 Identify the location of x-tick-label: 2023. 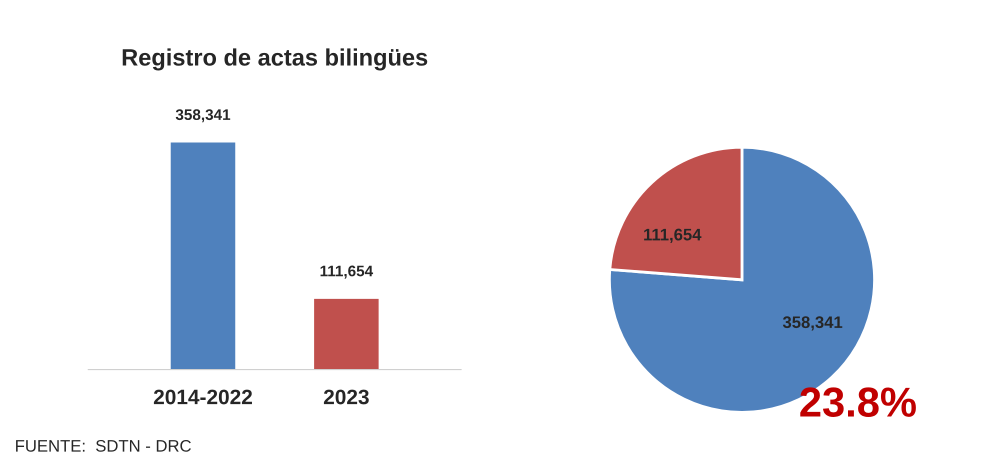
(346, 397).